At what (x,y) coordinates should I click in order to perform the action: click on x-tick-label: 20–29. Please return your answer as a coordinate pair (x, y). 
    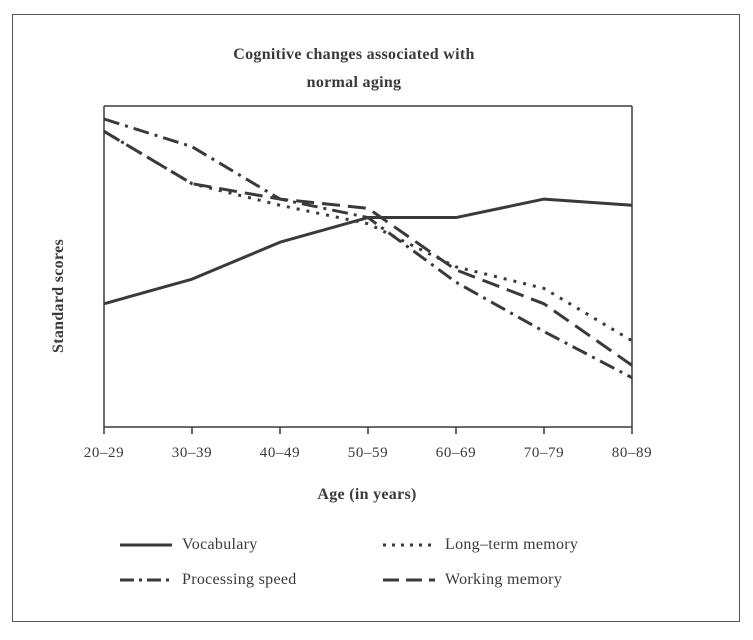
    Looking at the image, I should click on (104, 453).